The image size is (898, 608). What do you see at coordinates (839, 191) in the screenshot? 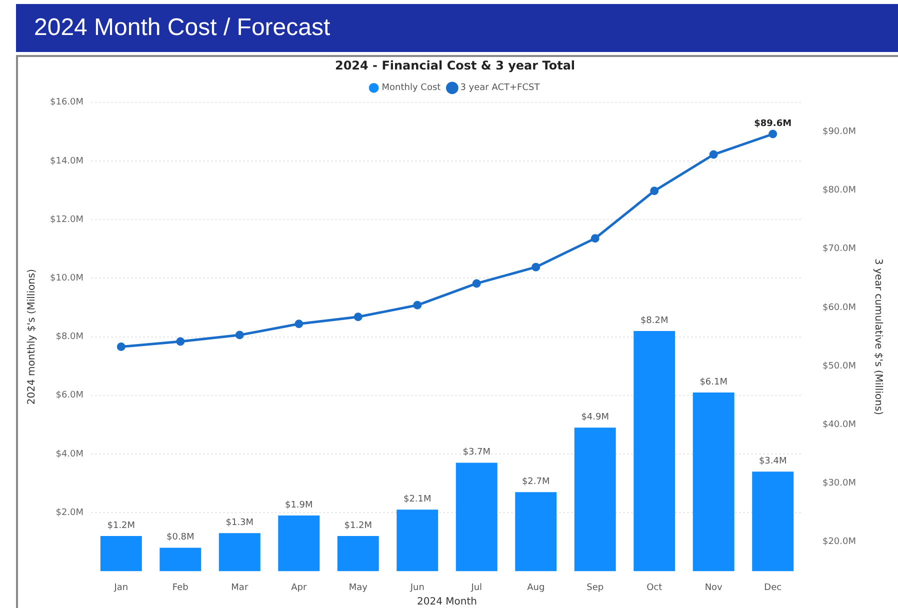
I see `y2-tick-label: $80.0M` at bounding box center [839, 191].